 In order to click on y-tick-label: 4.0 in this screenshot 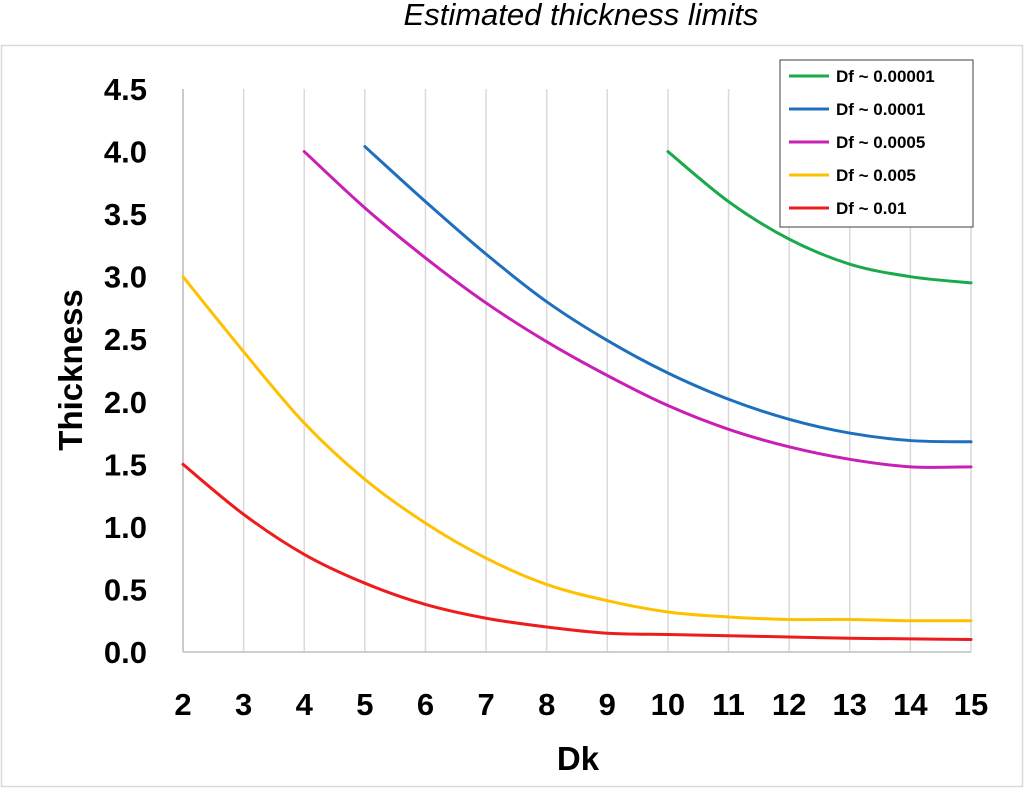, I will do `click(125, 152)`.